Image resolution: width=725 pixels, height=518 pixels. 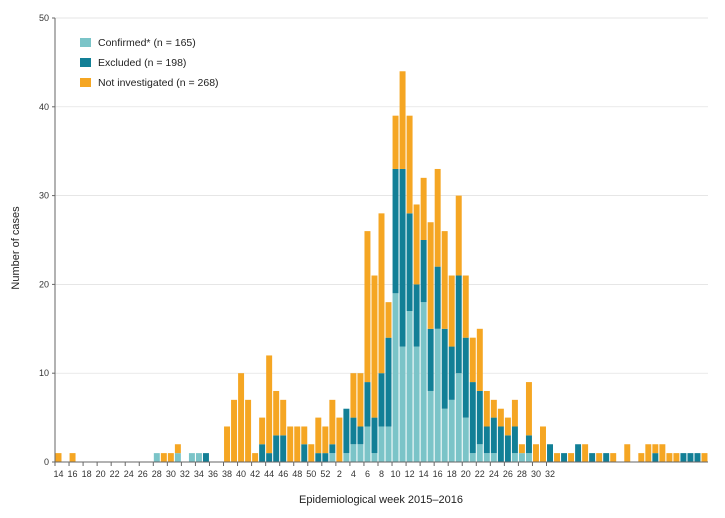 I want to click on x-tick-label: 30, so click(x=536, y=474).